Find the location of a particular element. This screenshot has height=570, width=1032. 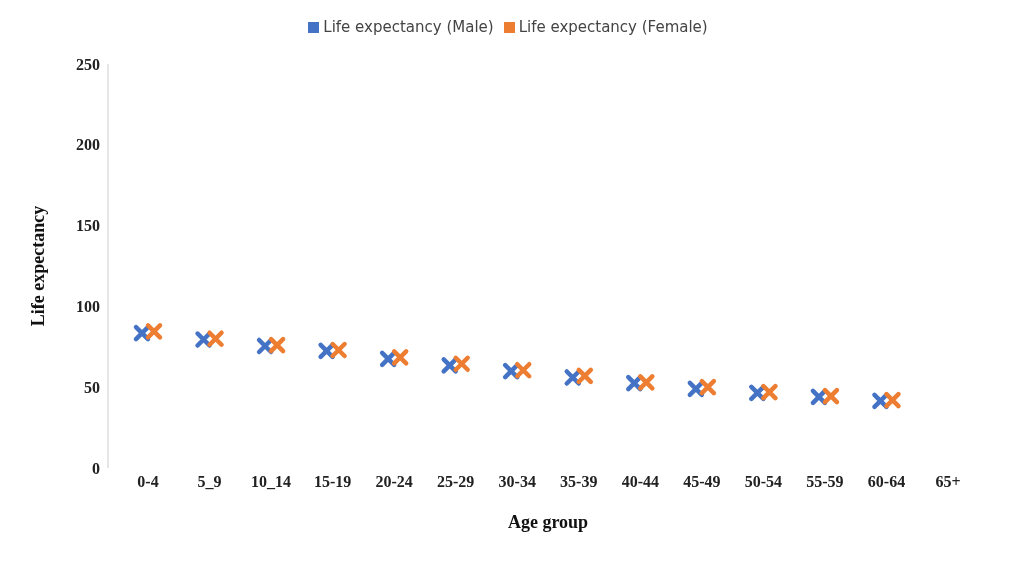

x-tick-label: 0-4 is located at coordinates (148, 482).